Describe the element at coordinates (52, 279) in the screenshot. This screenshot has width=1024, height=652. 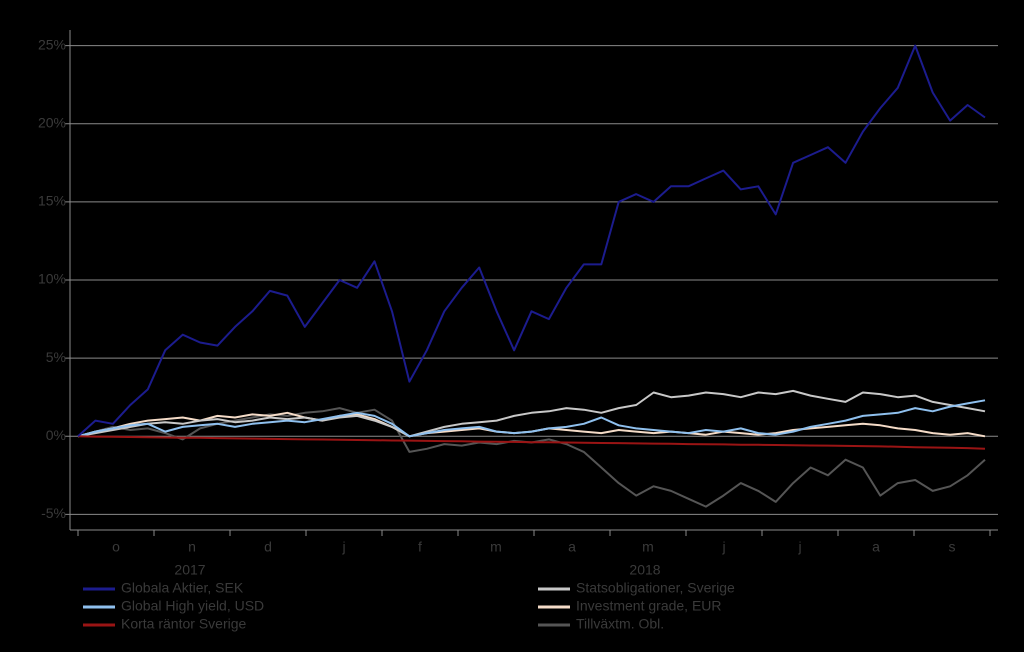
I see `y-tick-label: 10%` at that location.